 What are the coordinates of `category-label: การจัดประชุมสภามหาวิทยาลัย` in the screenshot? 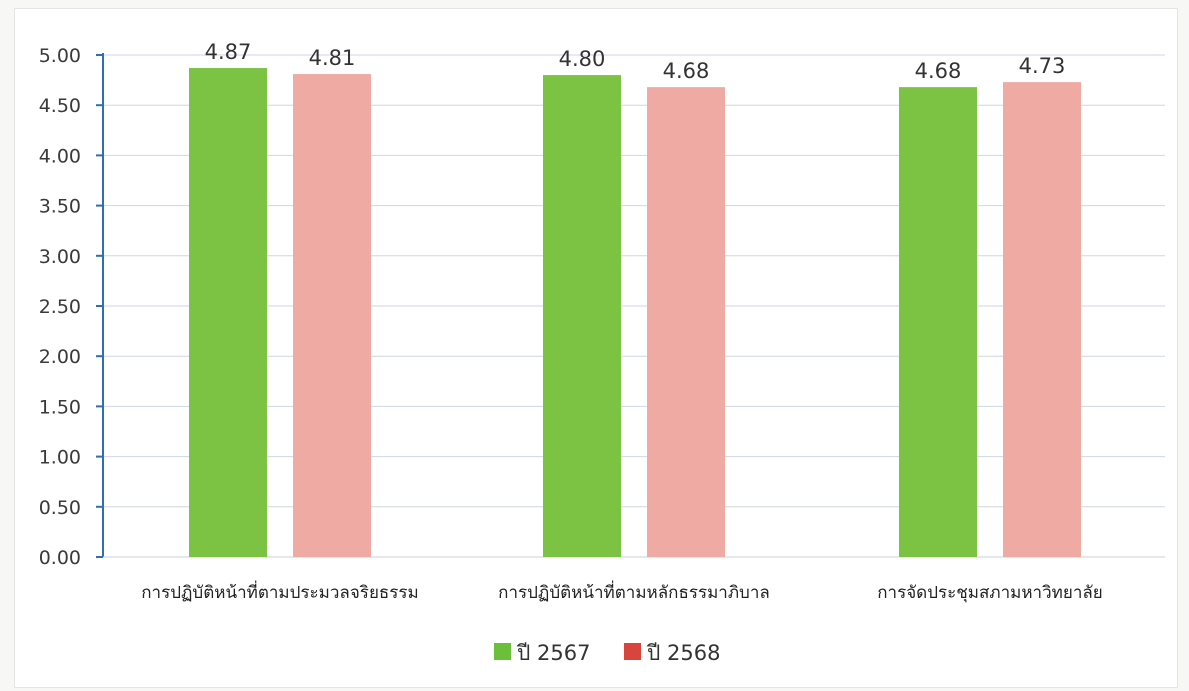 It's located at (990, 593).